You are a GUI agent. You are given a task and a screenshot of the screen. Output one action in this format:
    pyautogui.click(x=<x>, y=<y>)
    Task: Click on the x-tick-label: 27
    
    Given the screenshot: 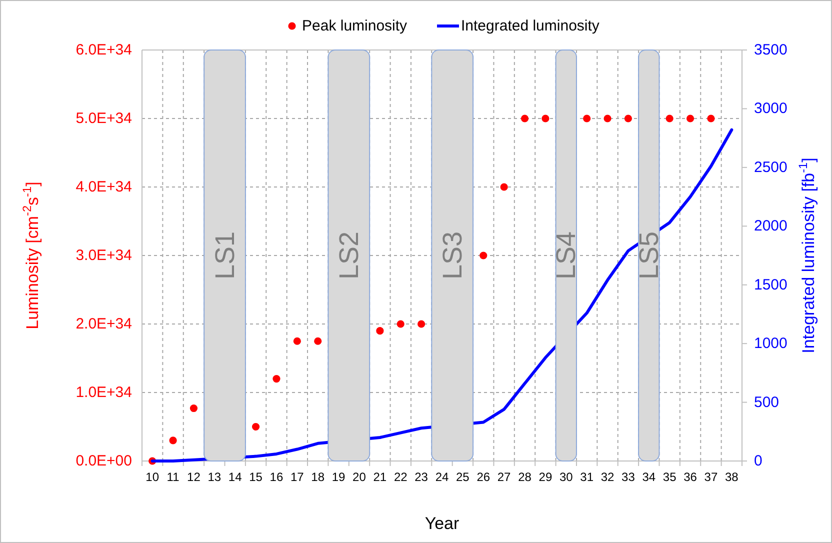 What is the action you would take?
    pyautogui.click(x=504, y=477)
    